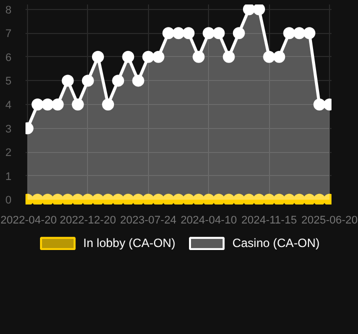  I want to click on y-tick-label: 2, so click(8, 153).